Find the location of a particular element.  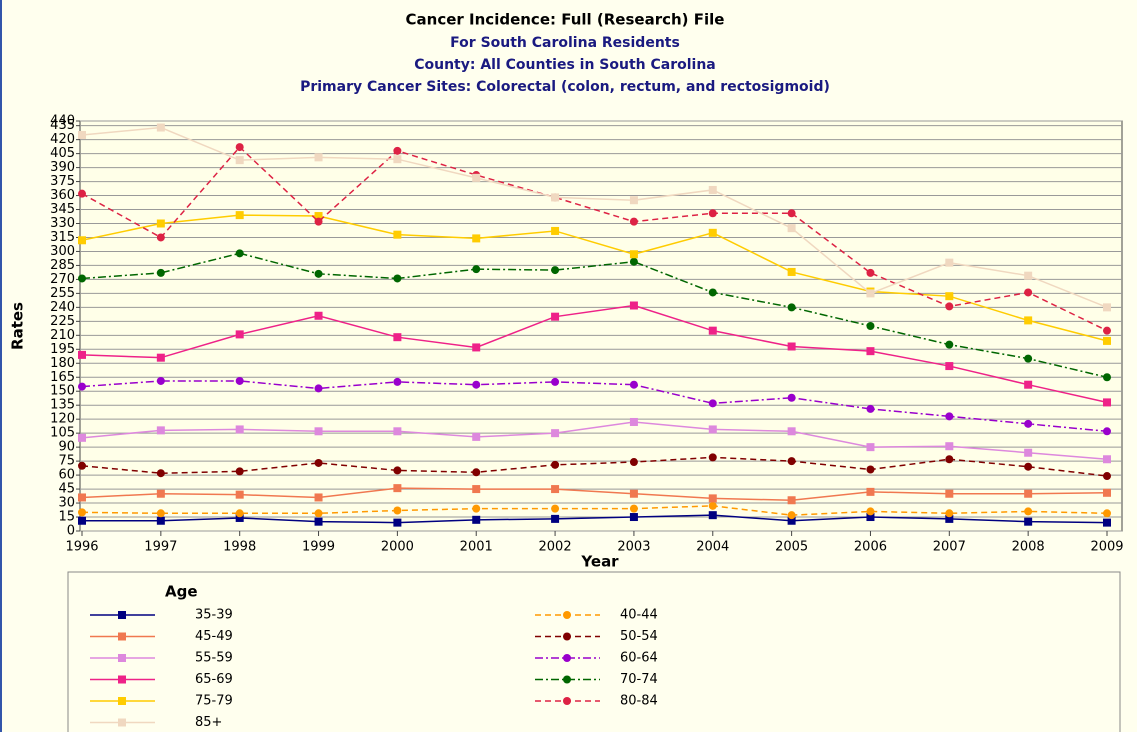

y-tick-label: 105 is located at coordinates (62, 433).